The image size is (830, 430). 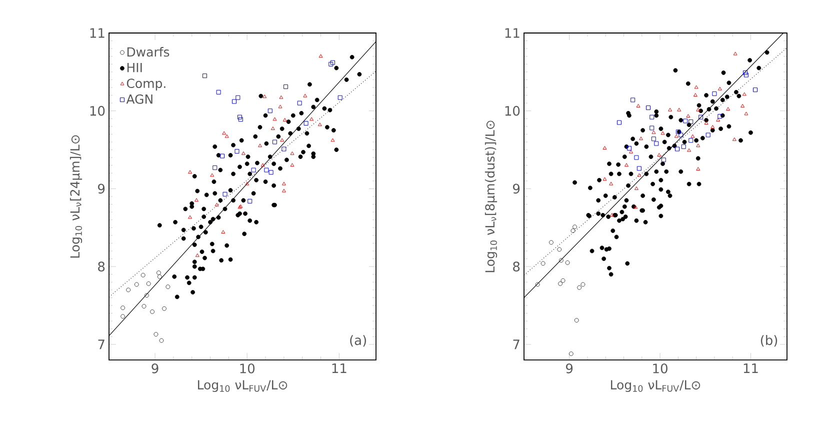 What do you see at coordinates (101, 189) in the screenshot?
I see `y-tick-label: 9` at bounding box center [101, 189].